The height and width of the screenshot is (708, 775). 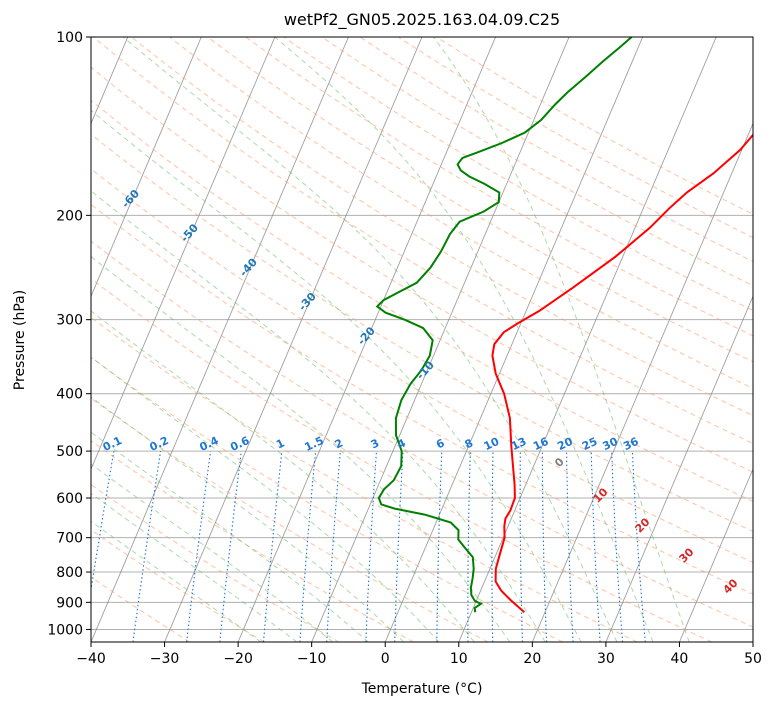 I want to click on mixing-ratio-label: 36, so click(x=631, y=444).